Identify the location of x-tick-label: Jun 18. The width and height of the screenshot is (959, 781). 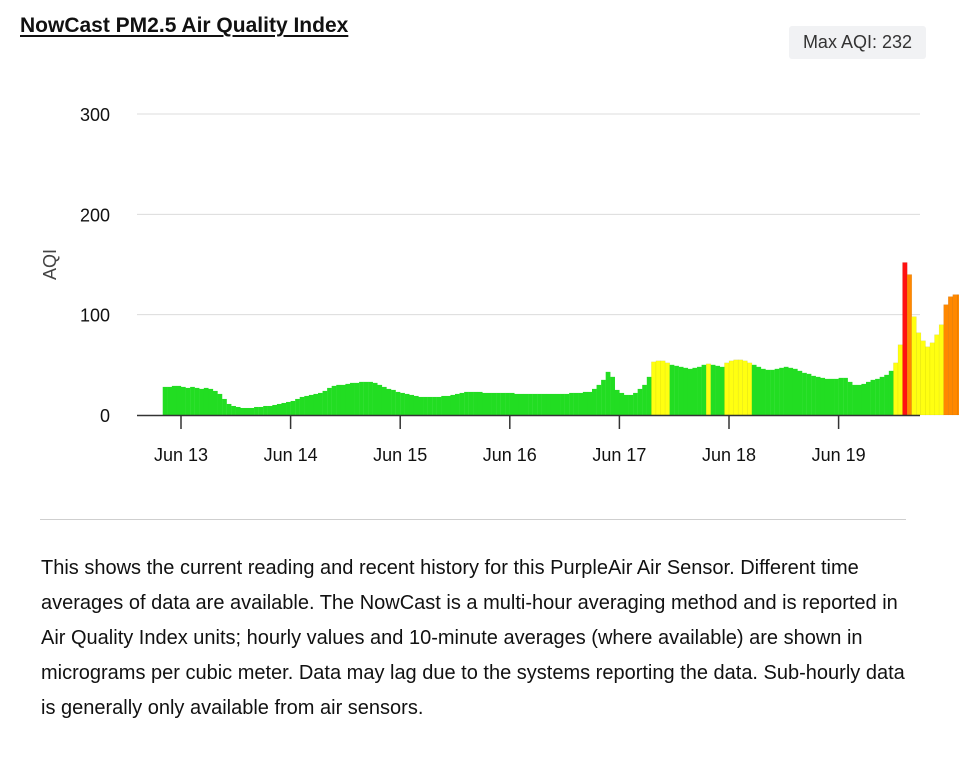
(729, 455).